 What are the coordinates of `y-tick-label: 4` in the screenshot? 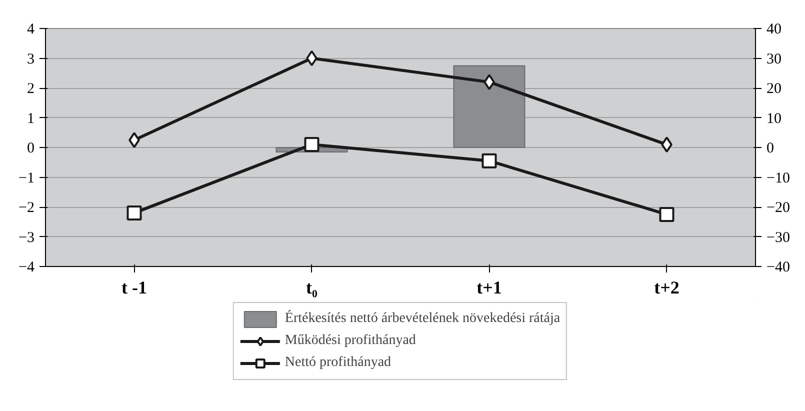 It's located at (31, 30).